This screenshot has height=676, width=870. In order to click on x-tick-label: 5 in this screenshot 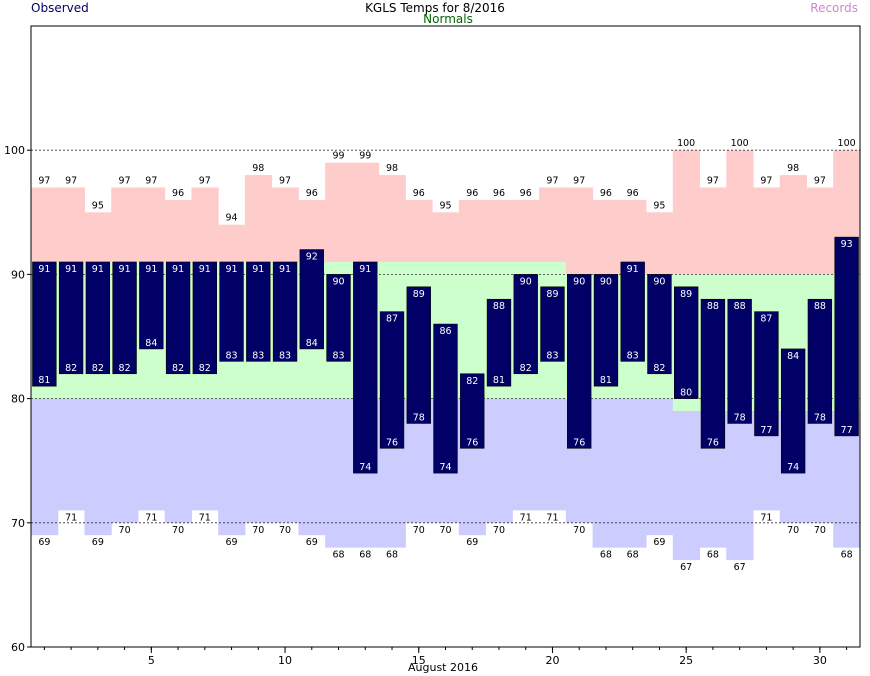, I will do `click(151, 660)`.